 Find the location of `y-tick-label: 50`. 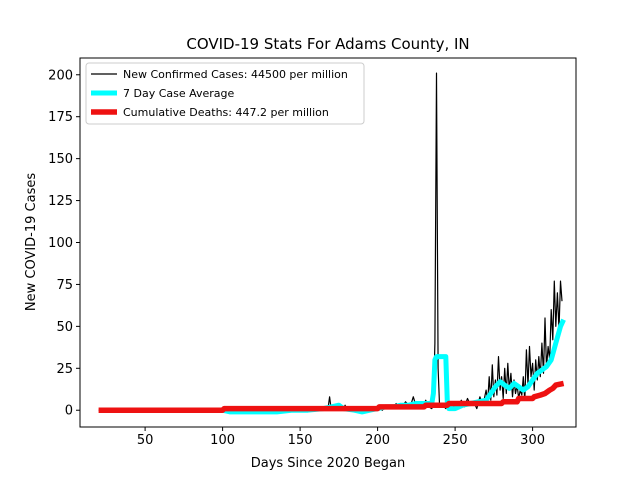

y-tick-label: 50 is located at coordinates (64, 327).